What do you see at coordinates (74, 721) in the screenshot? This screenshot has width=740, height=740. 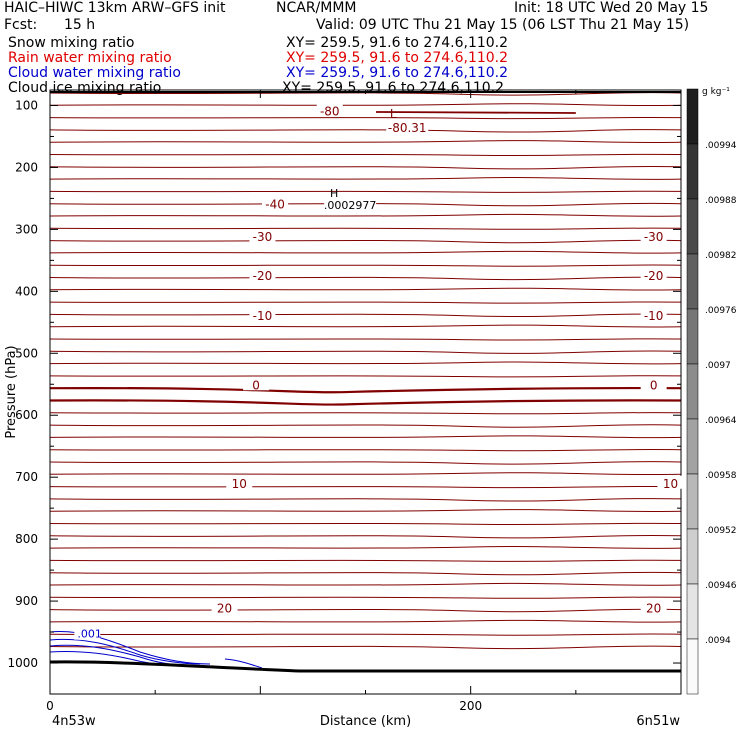 I see `x-endpoint-left: 4n53w` at bounding box center [74, 721].